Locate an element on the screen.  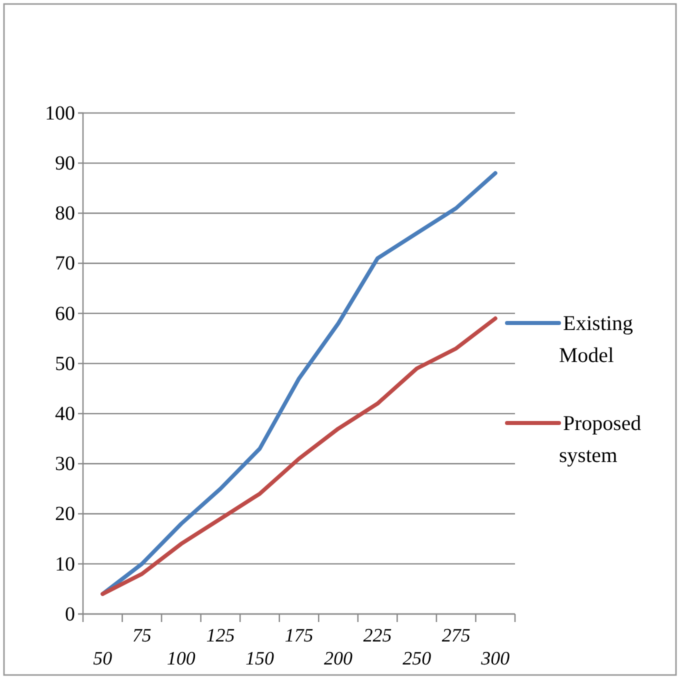
x-tick-label: 200 is located at coordinates (339, 659).